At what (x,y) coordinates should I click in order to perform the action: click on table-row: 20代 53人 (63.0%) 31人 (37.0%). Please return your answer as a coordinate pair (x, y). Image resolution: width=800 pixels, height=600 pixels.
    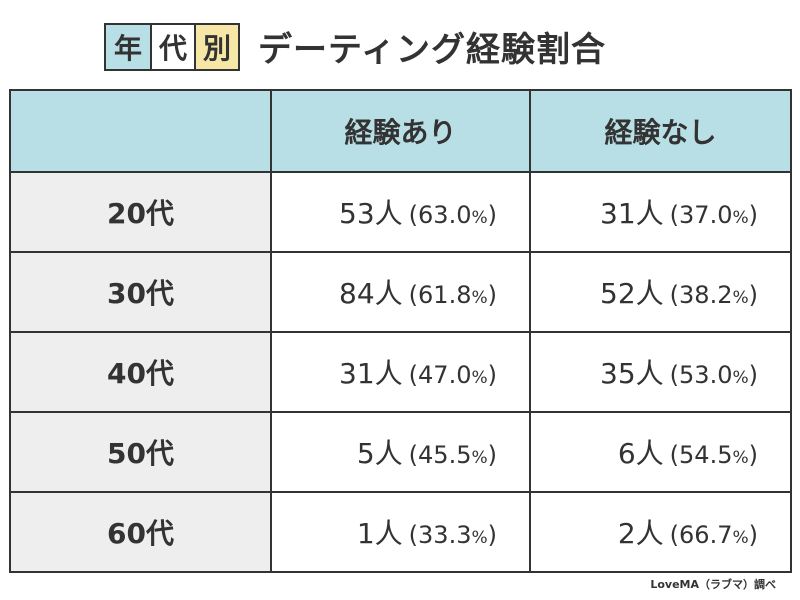
    Looking at the image, I should click on (400, 212).